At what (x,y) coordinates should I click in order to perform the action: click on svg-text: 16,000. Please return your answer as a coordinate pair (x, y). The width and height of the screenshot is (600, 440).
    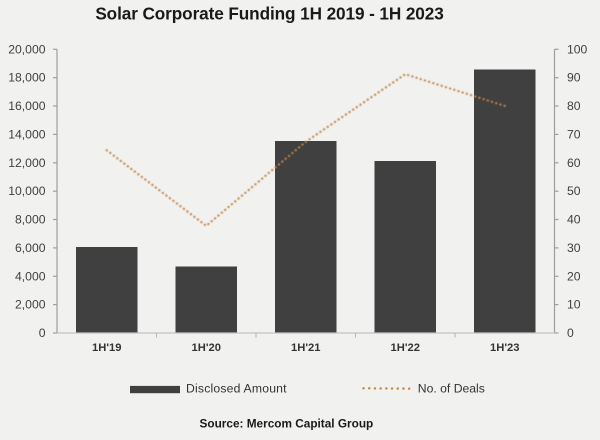
    Looking at the image, I should click on (26, 106).